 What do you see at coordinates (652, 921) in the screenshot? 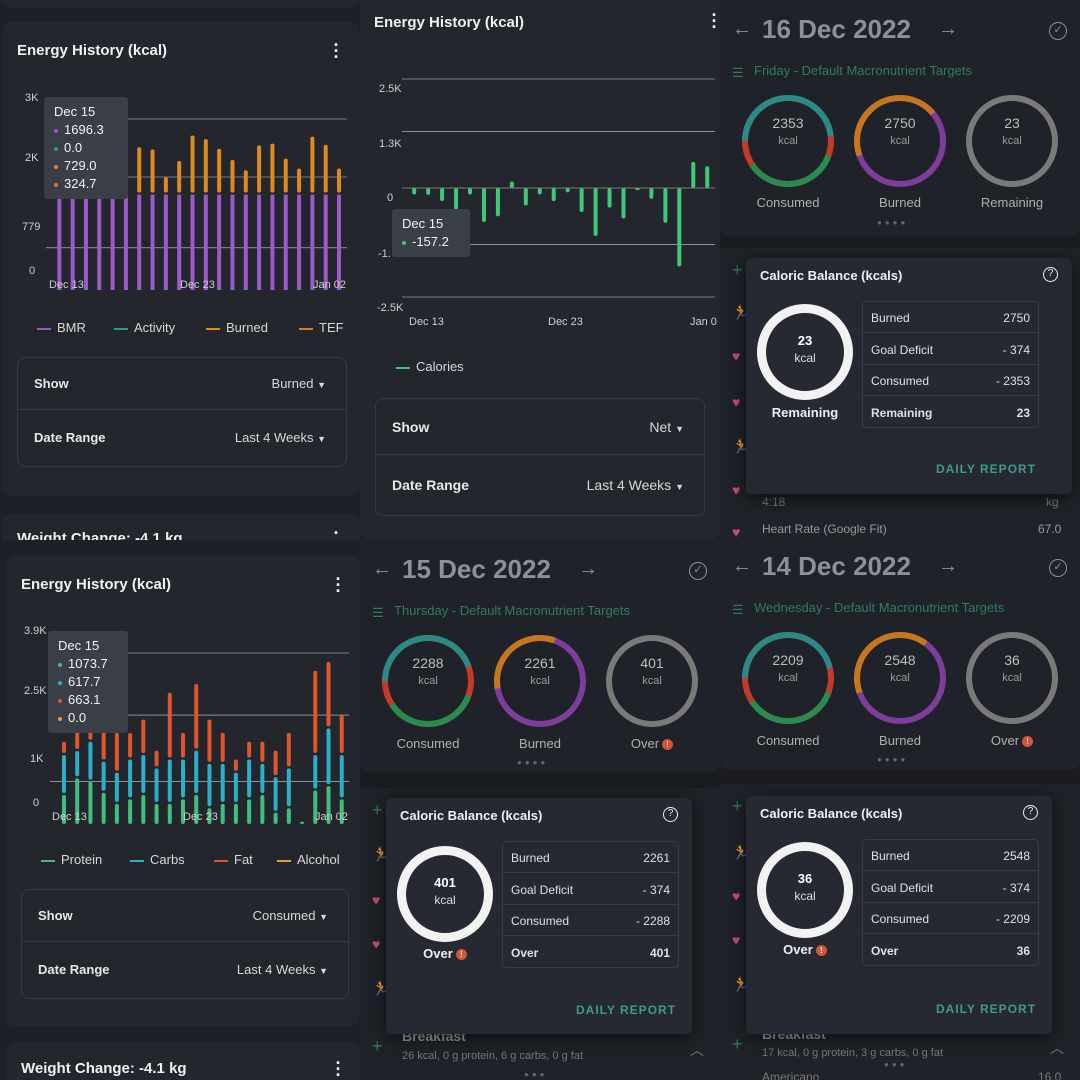
I see `row-value: - 2288` at bounding box center [652, 921].